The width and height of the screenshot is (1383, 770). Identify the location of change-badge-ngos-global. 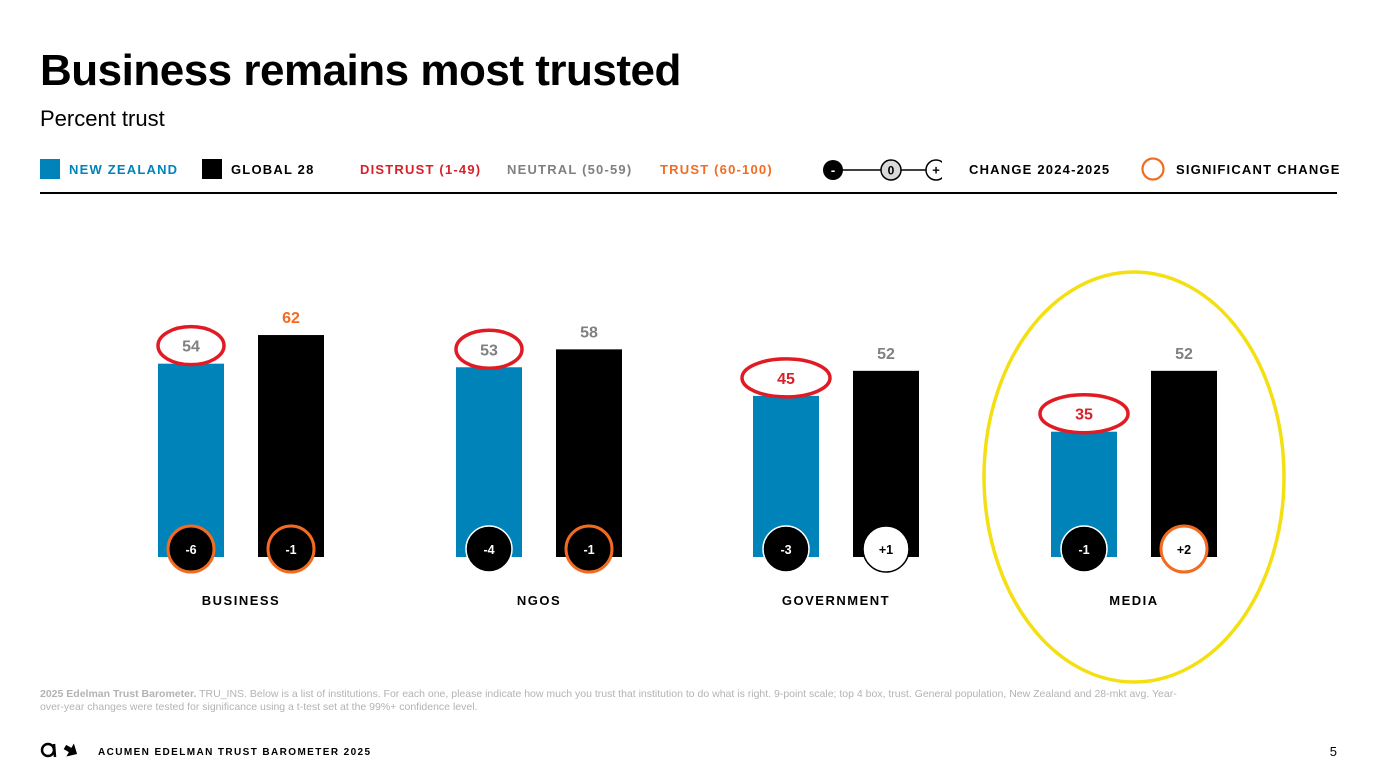
(589, 549).